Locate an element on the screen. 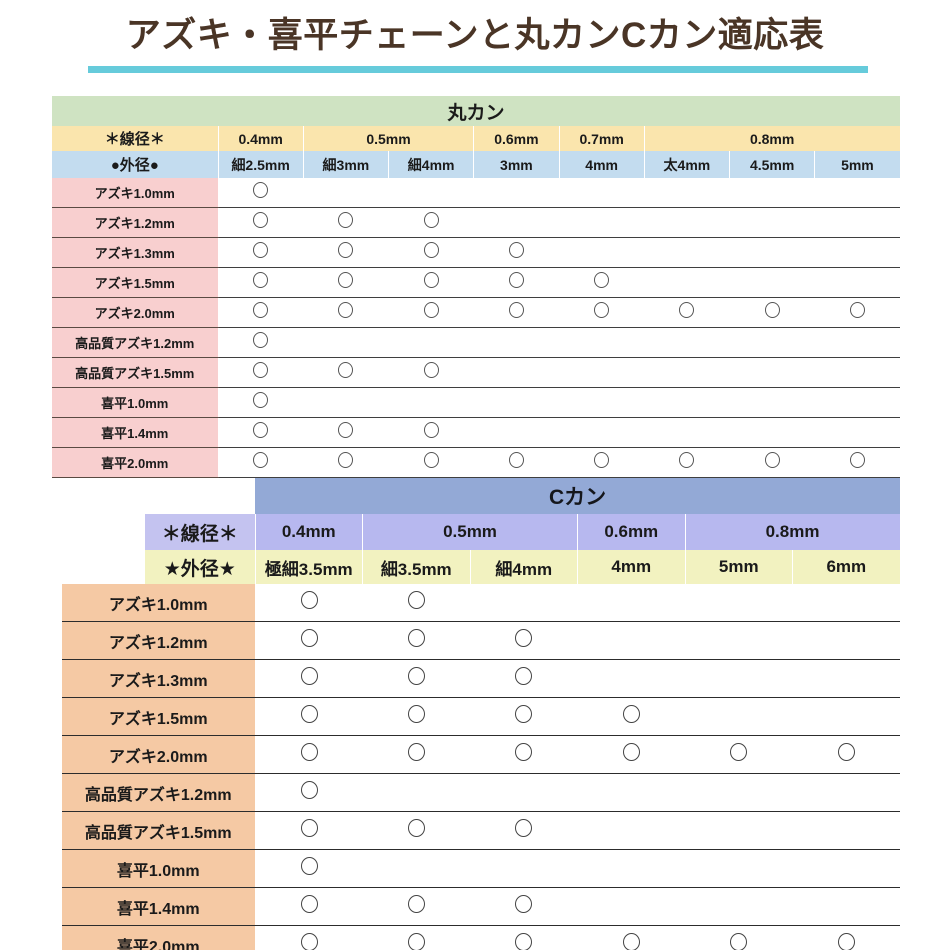 The image size is (950, 950). table-row: 高品質アズキ1.5mm is located at coordinates (481, 830).